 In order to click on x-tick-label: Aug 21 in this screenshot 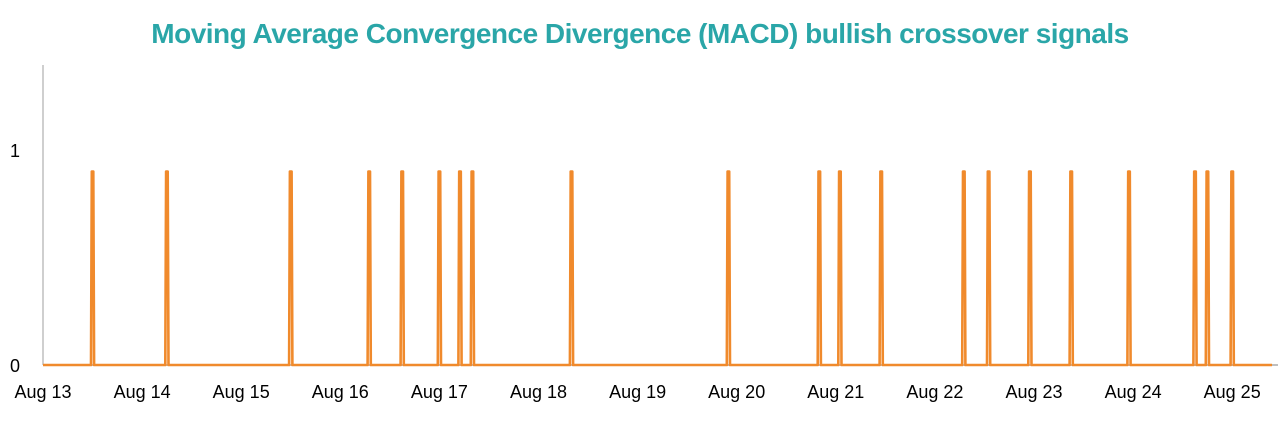, I will do `click(835, 392)`.